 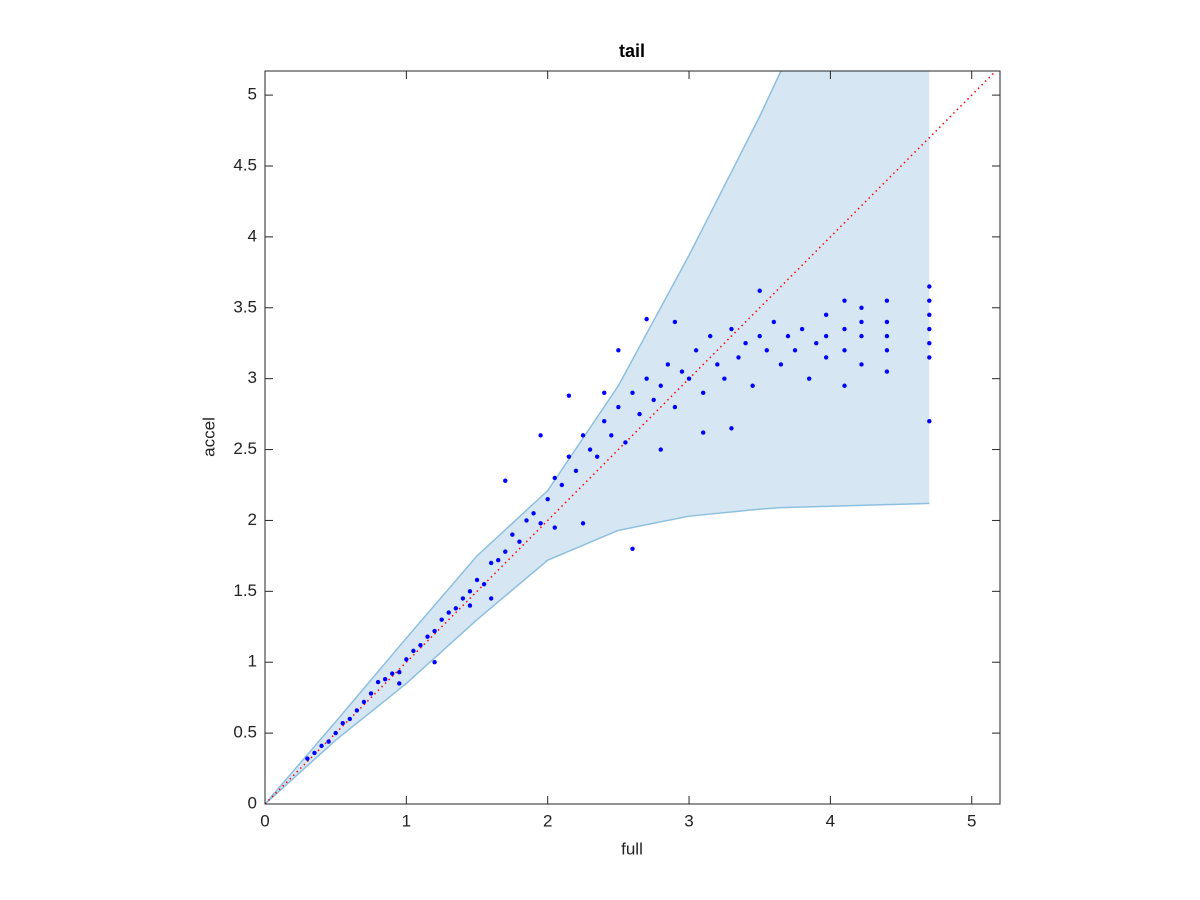 I want to click on y-tick-label: 3.5, so click(x=245, y=306).